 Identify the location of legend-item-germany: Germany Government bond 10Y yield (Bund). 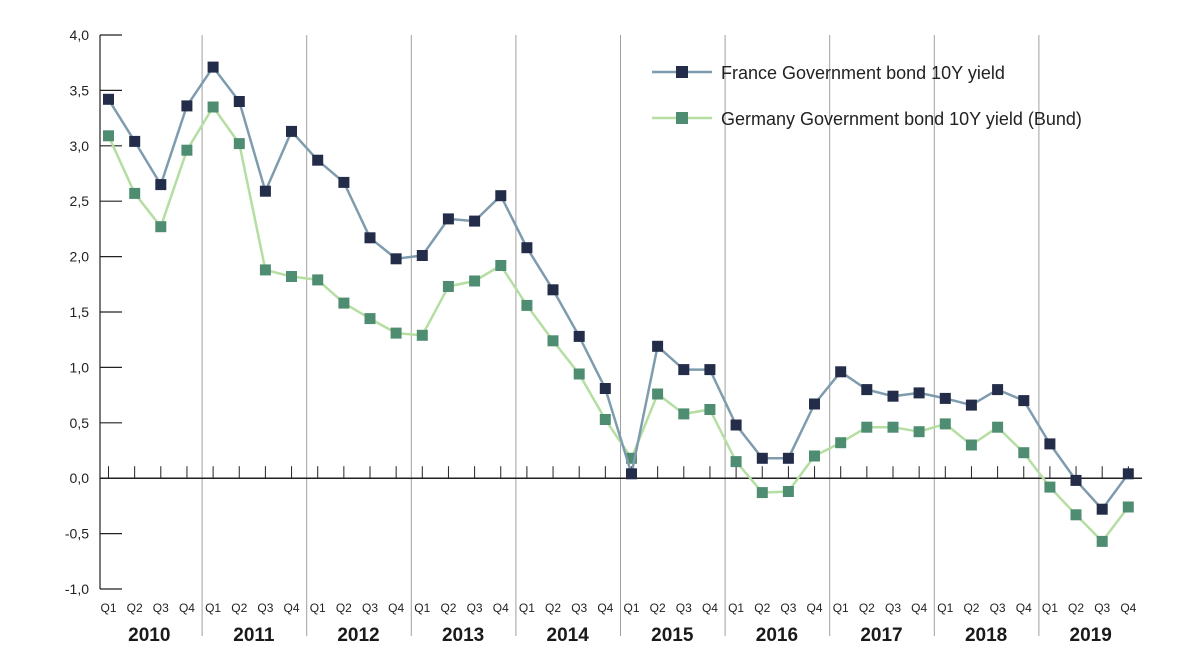
(867, 119).